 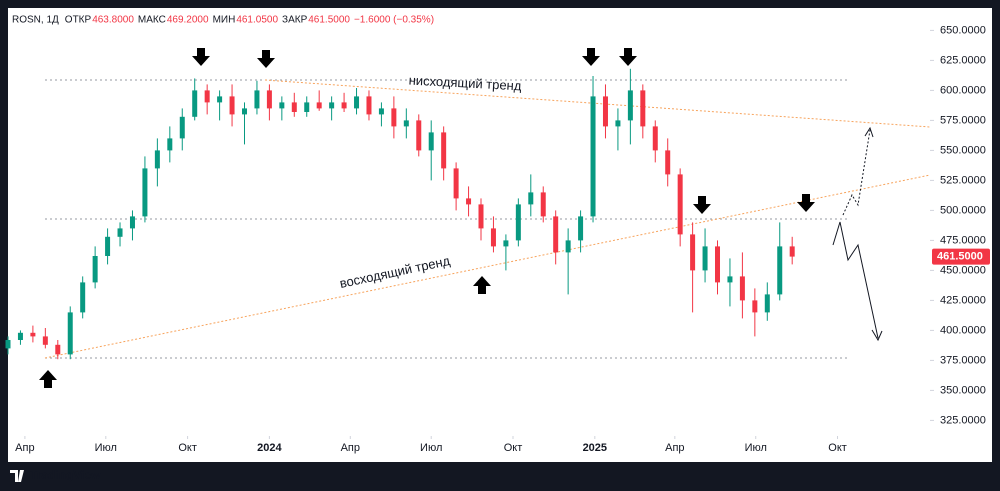 What do you see at coordinates (295, 20) in the screenshot?
I see `ohlc-label: ЗАКР` at bounding box center [295, 20].